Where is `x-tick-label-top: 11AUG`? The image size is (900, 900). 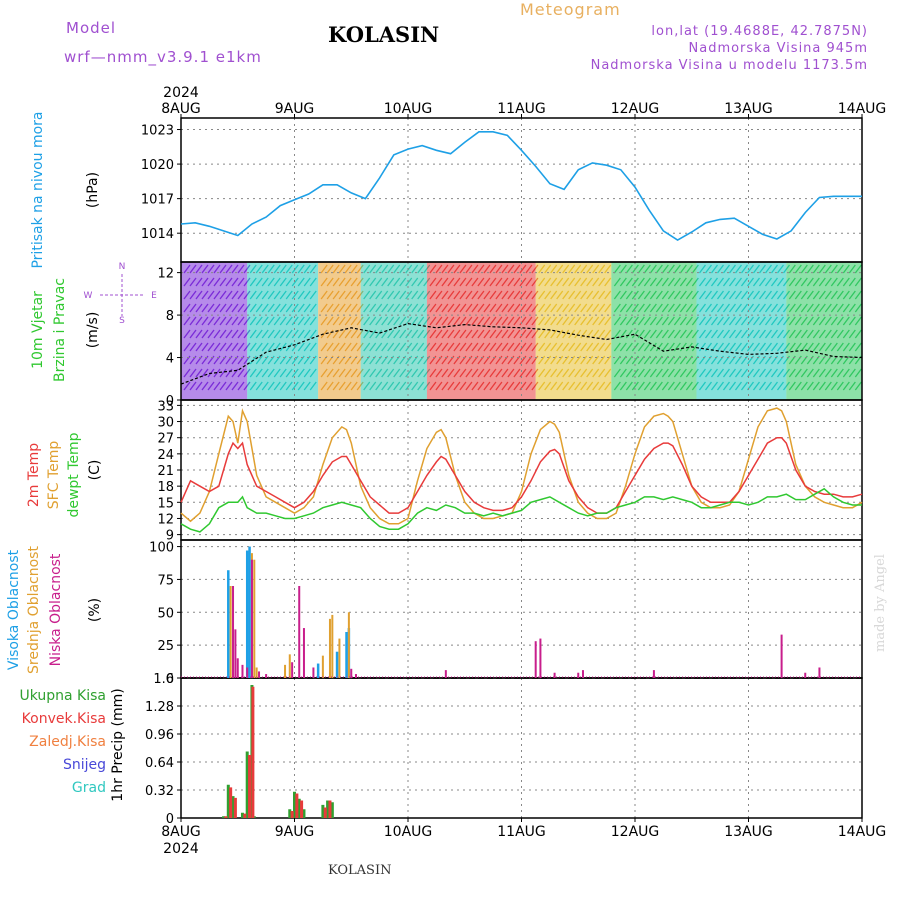
x-tick-label-top: 11AUG is located at coordinates (521, 109).